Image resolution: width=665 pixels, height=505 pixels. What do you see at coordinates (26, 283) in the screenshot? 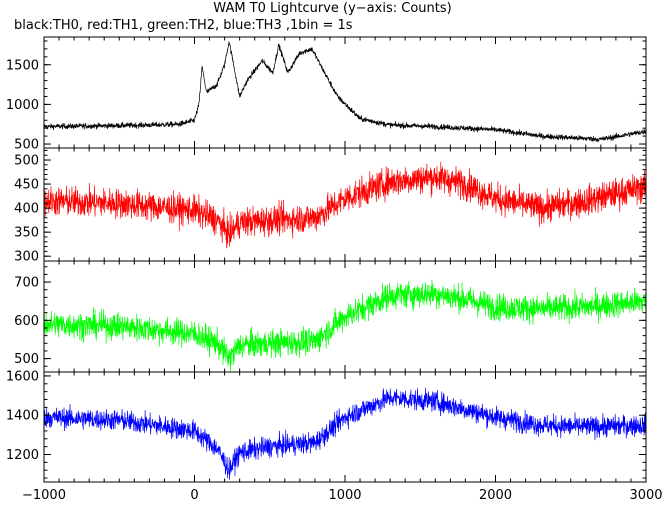
I see `y-tick-label: 700` at bounding box center [26, 283].